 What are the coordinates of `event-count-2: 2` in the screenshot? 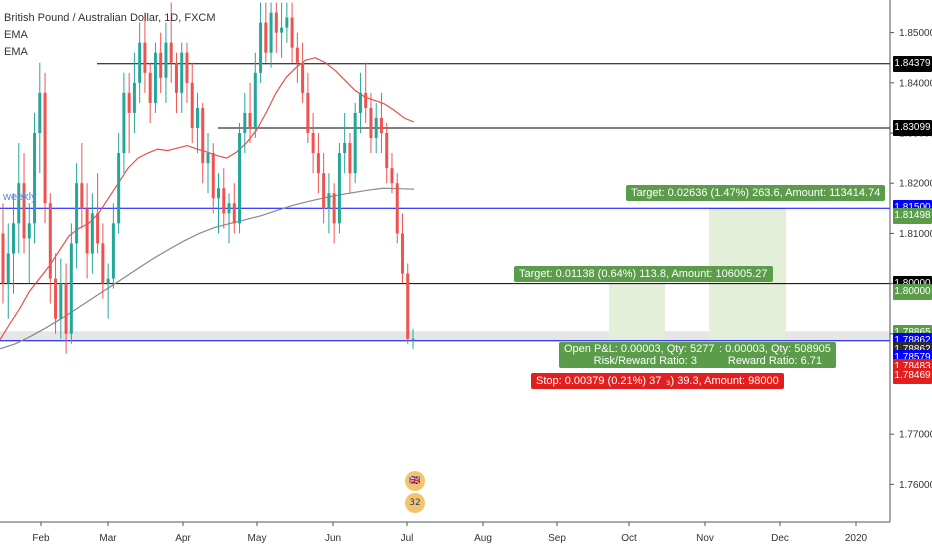 It's located at (418, 503).